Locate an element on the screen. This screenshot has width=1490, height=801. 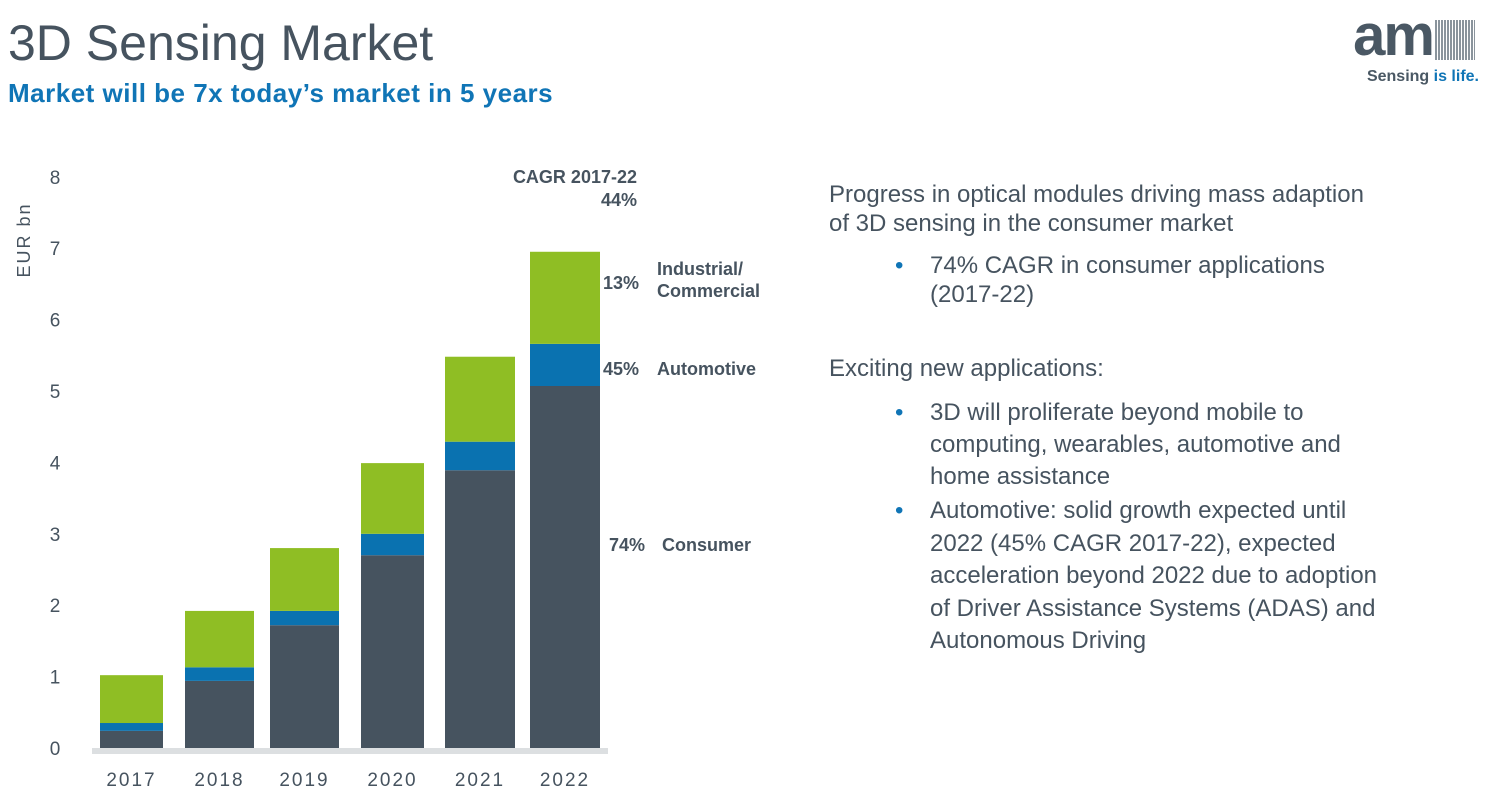
bar-2022-industrial-commercial is located at coordinates (565, 297).